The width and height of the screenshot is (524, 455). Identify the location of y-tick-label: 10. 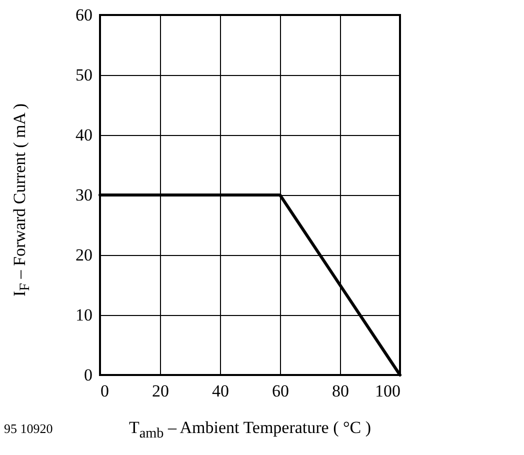
(84, 315).